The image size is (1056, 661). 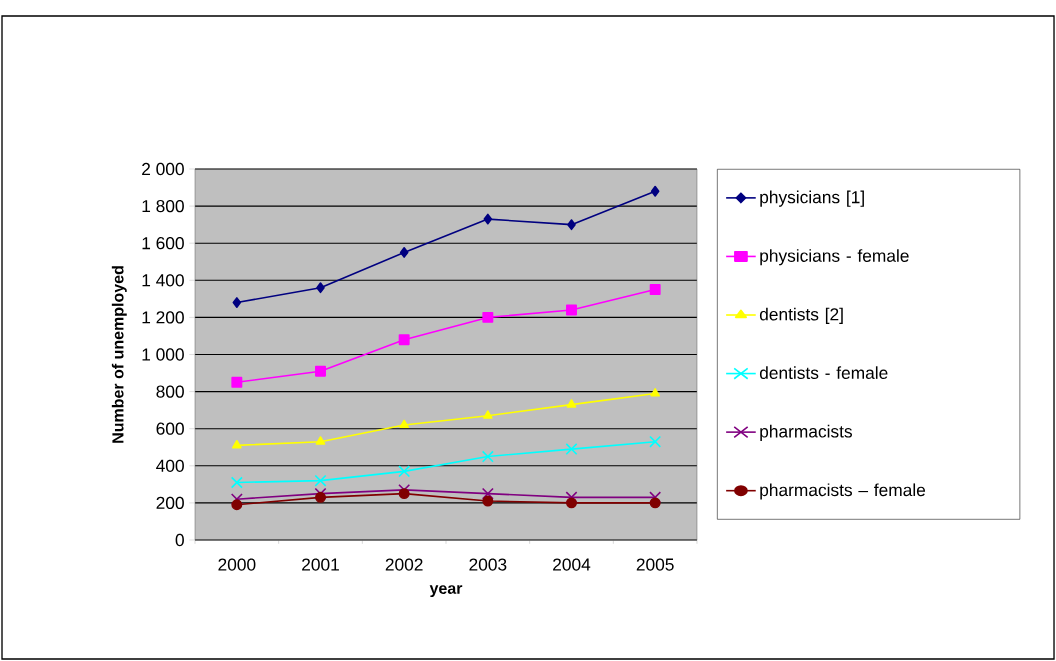 I want to click on y-tick-label: 0, so click(x=179, y=540).